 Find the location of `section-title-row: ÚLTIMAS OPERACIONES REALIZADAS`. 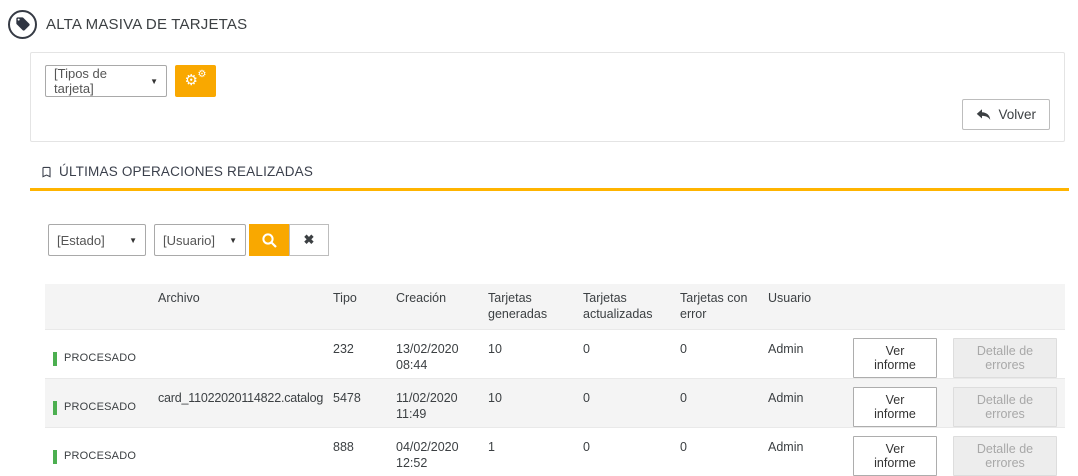

section-title-row: ÚLTIMAS OPERACIONES REALIZADAS is located at coordinates (549, 177).